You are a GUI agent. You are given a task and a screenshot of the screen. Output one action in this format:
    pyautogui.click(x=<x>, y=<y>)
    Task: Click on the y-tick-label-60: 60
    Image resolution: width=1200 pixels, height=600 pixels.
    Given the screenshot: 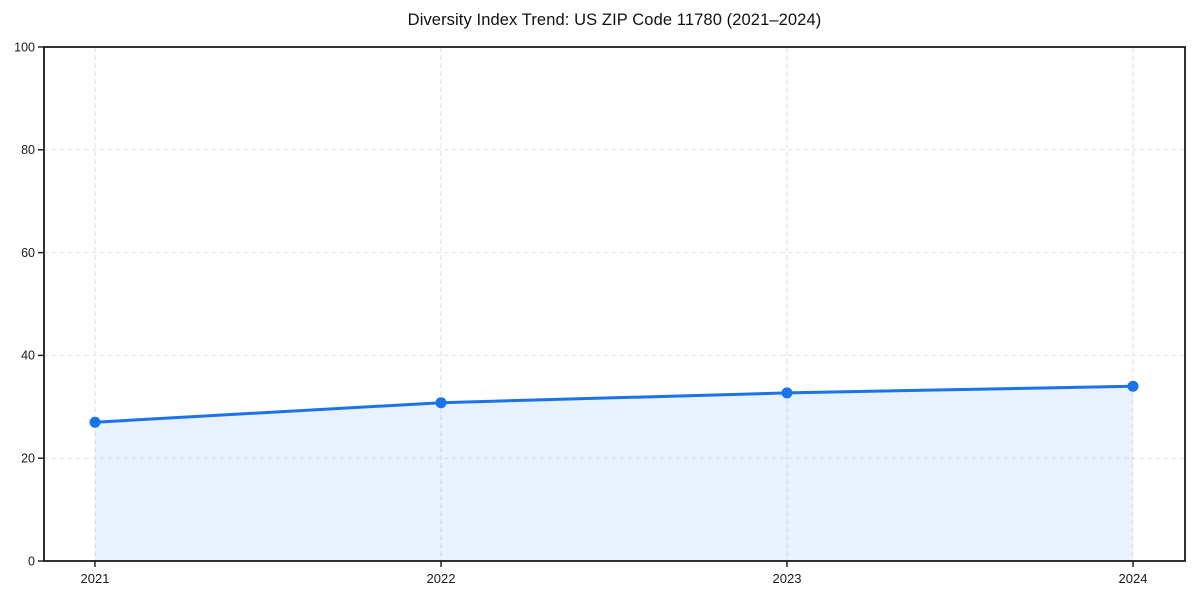 What is the action you would take?
    pyautogui.click(x=28, y=253)
    